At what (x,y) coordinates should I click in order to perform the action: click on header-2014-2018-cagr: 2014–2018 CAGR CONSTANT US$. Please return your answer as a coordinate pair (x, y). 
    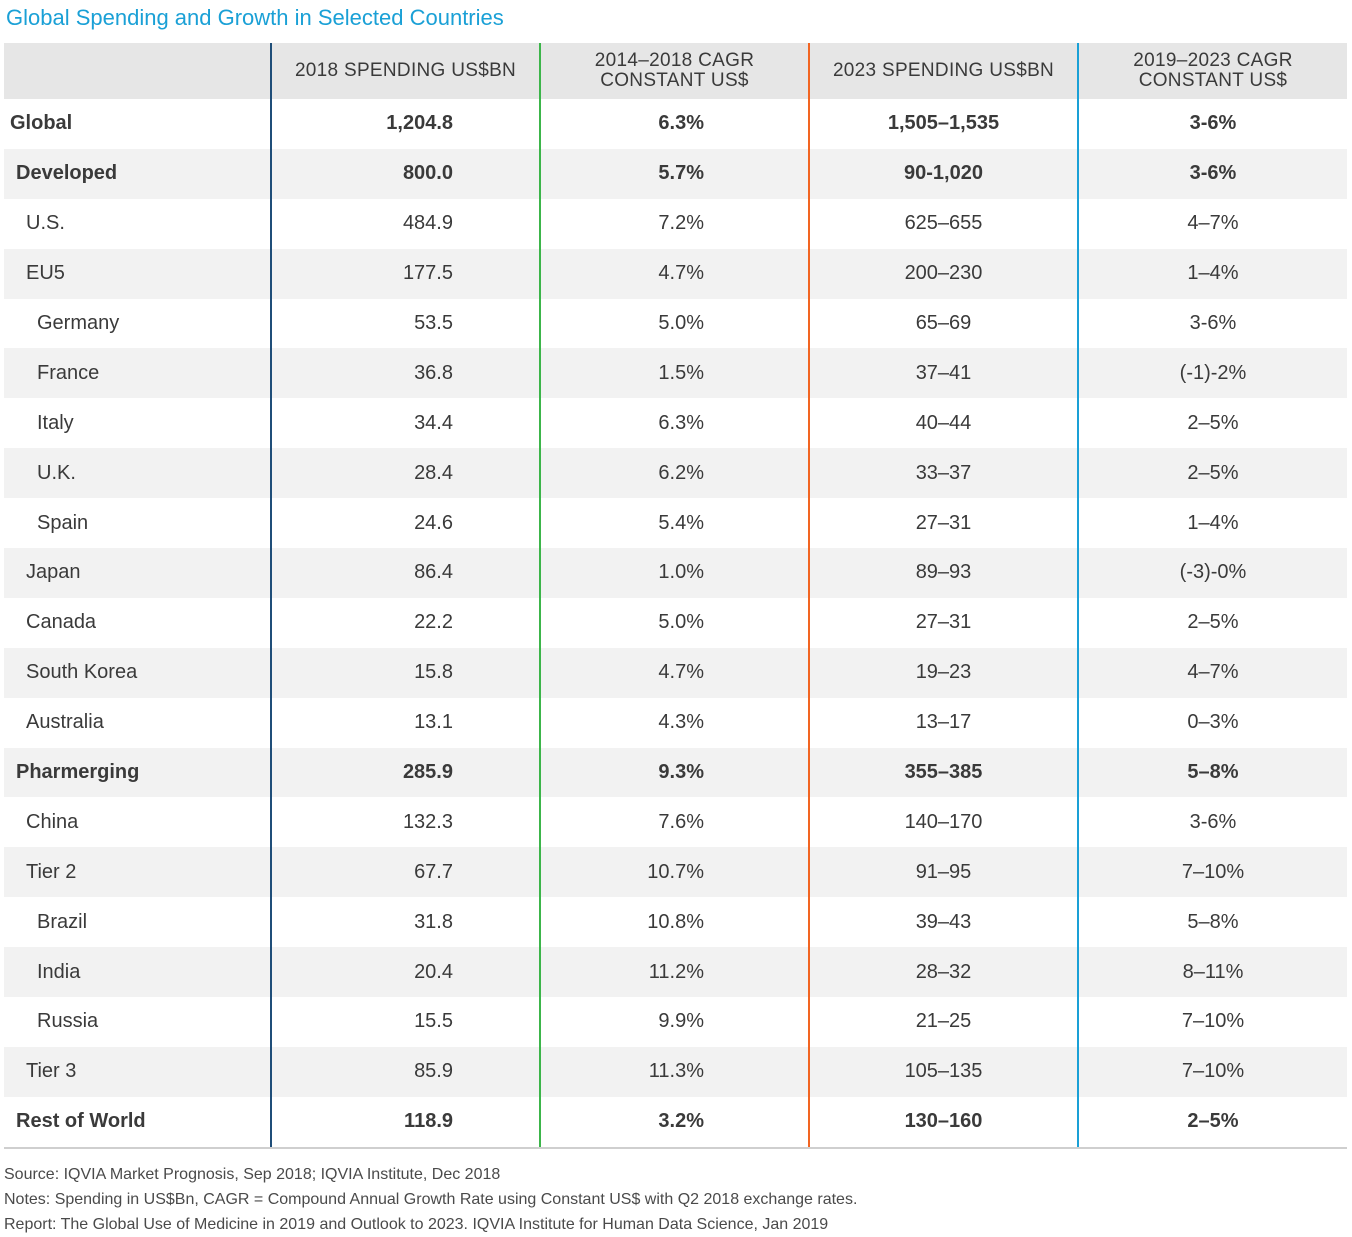
    Looking at the image, I should click on (674, 71).